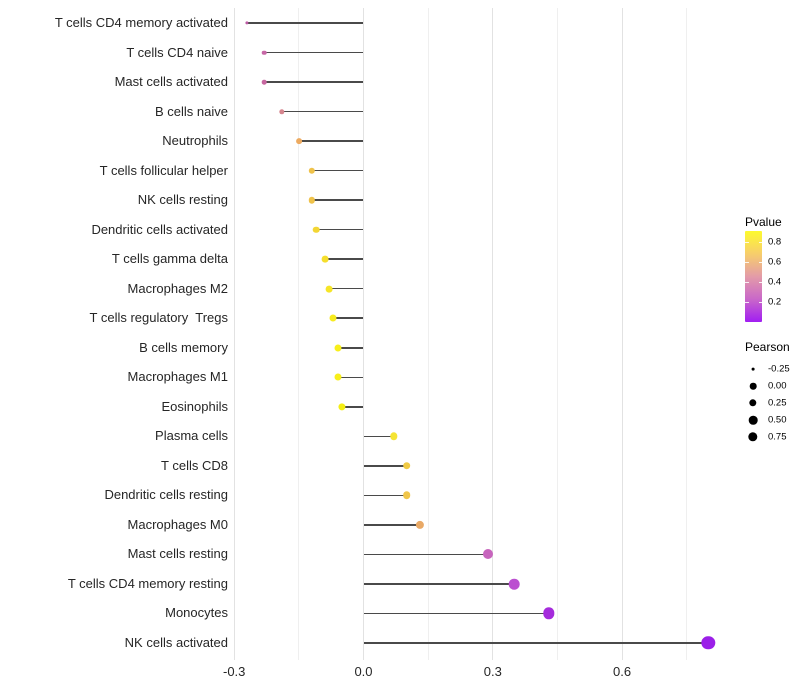 Image resolution: width=800 pixels, height=700 pixels. I want to click on y-axis-label: Plasma cells, so click(191, 436).